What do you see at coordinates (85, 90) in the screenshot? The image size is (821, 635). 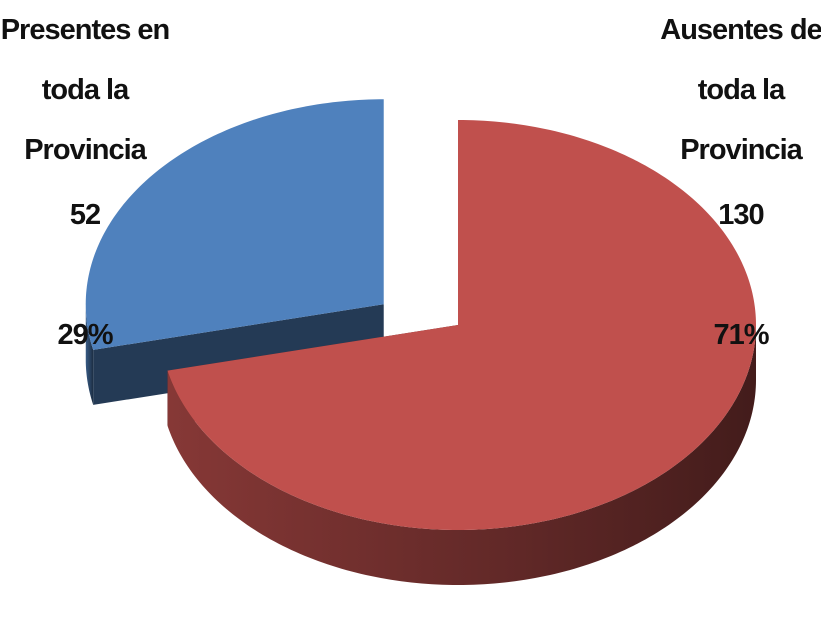 I see `category-label: Presentes en toda la Provincia` at bounding box center [85, 90].